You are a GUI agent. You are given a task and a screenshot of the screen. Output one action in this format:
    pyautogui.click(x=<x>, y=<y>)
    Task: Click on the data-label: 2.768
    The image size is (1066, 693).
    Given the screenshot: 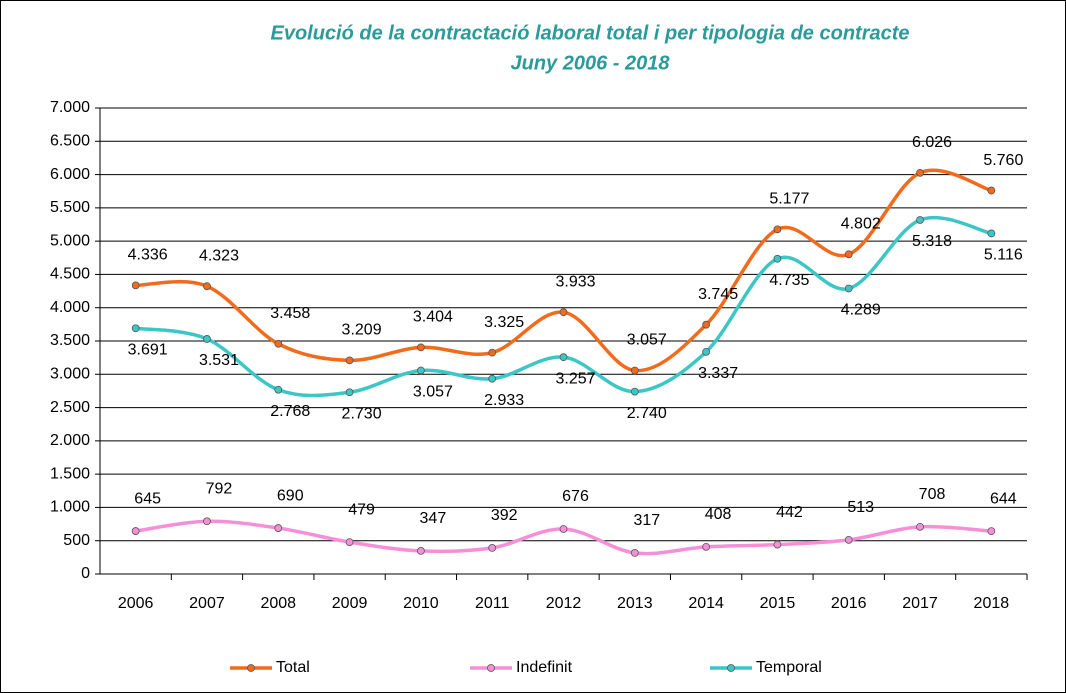 What is the action you would take?
    pyautogui.click(x=290, y=411)
    